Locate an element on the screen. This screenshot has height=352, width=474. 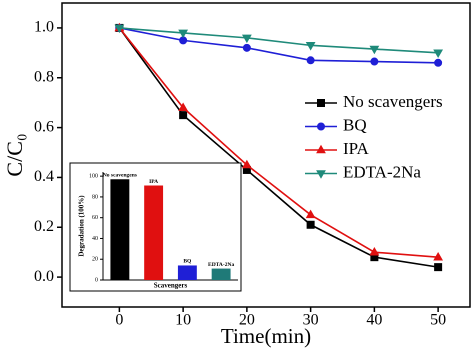
x-tick-label: 20 is located at coordinates (247, 320).